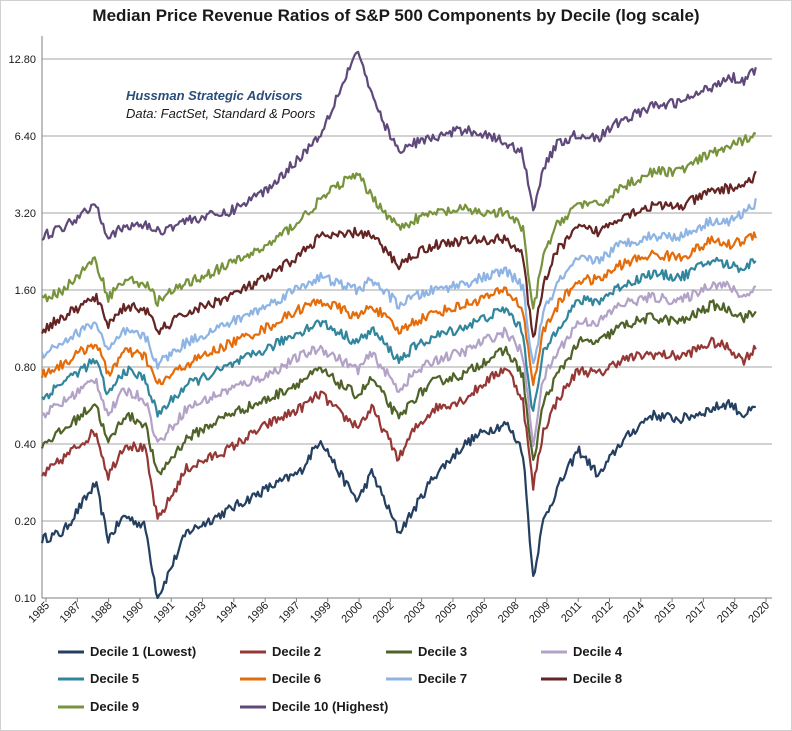  I want to click on legend-label: Decile 7, so click(442, 678).